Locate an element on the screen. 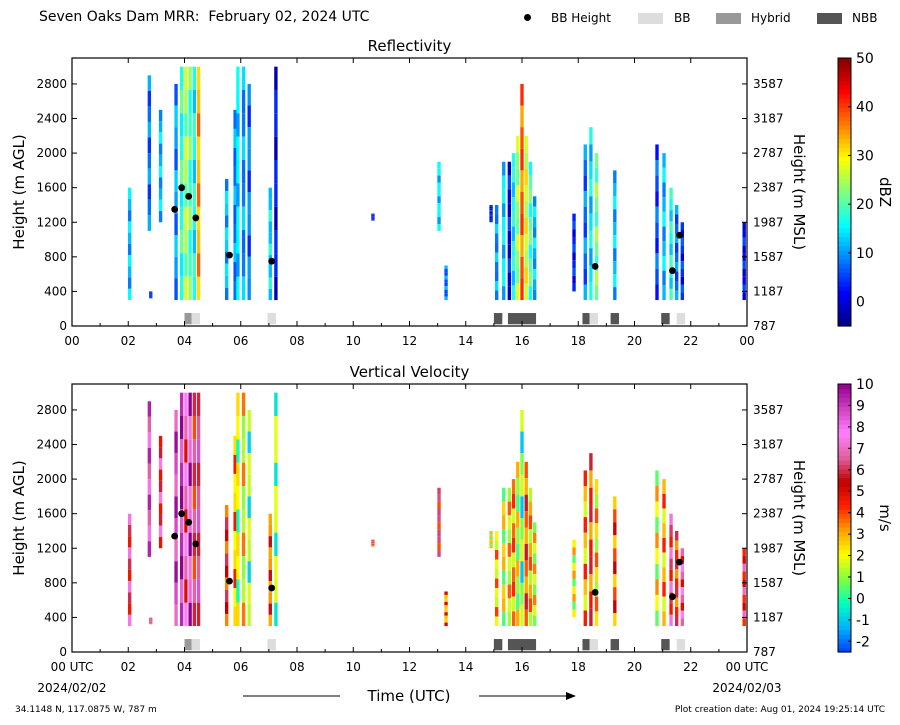 This screenshot has width=900, height=725. reflectivity-ytick-label: 400 is located at coordinates (55, 291).